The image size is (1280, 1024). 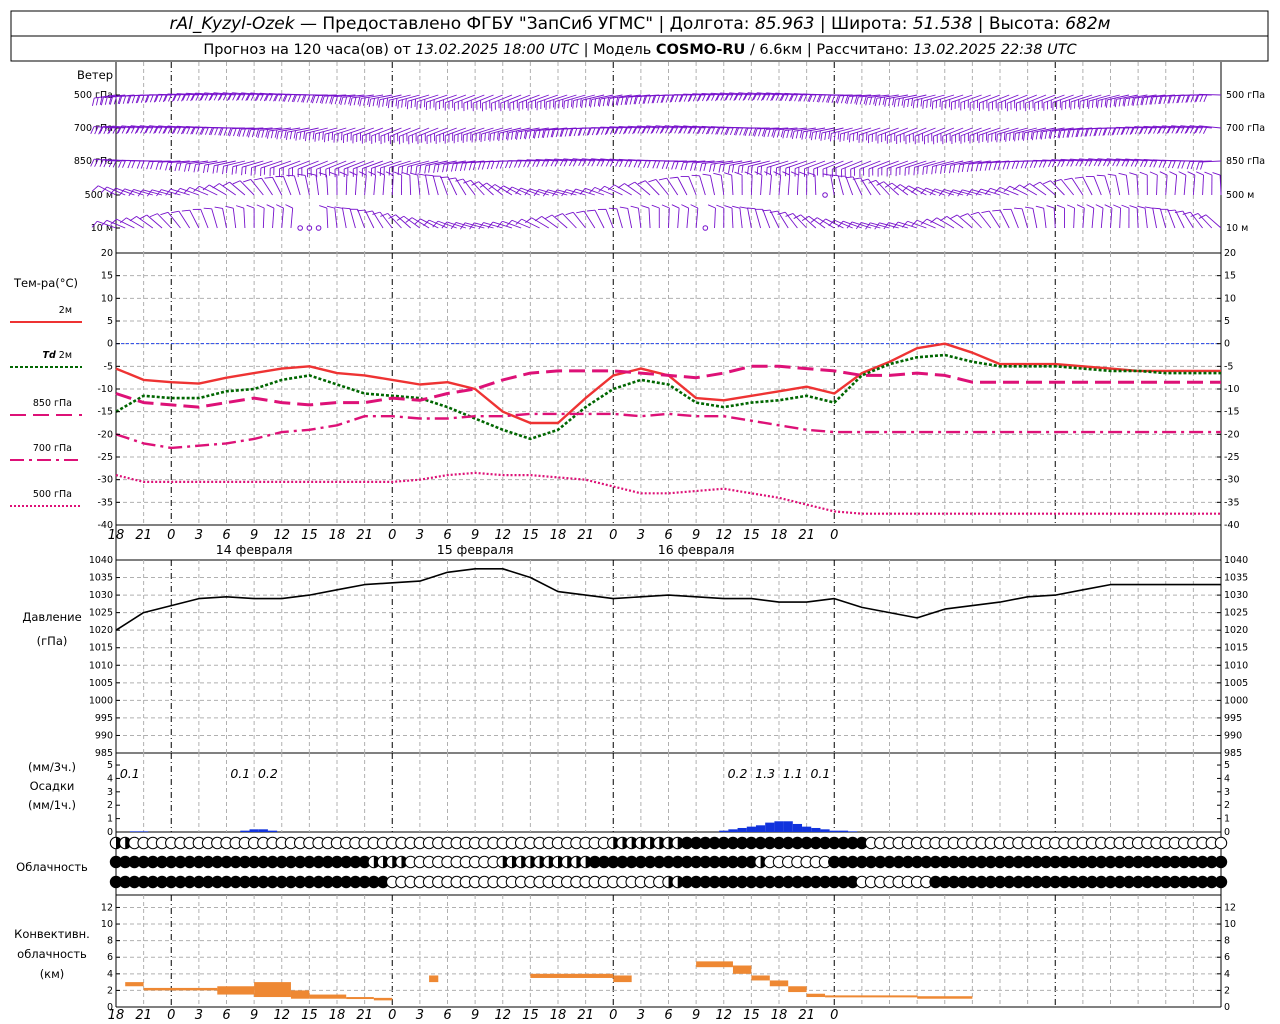 What do you see at coordinates (281, 1015) in the screenshot?
I see `x-tick-label-bottom: 12` at bounding box center [281, 1015].